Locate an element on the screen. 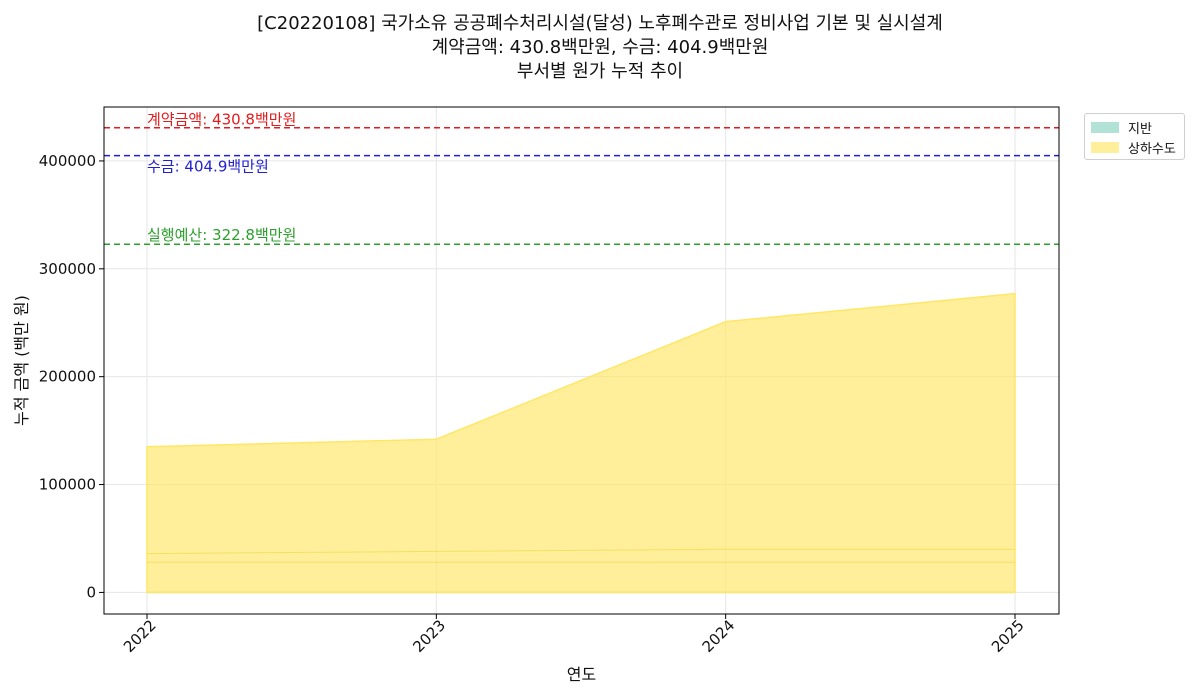 The height and width of the screenshot is (700, 1200). x-tick-label-1: 2023 is located at coordinates (429, 636).